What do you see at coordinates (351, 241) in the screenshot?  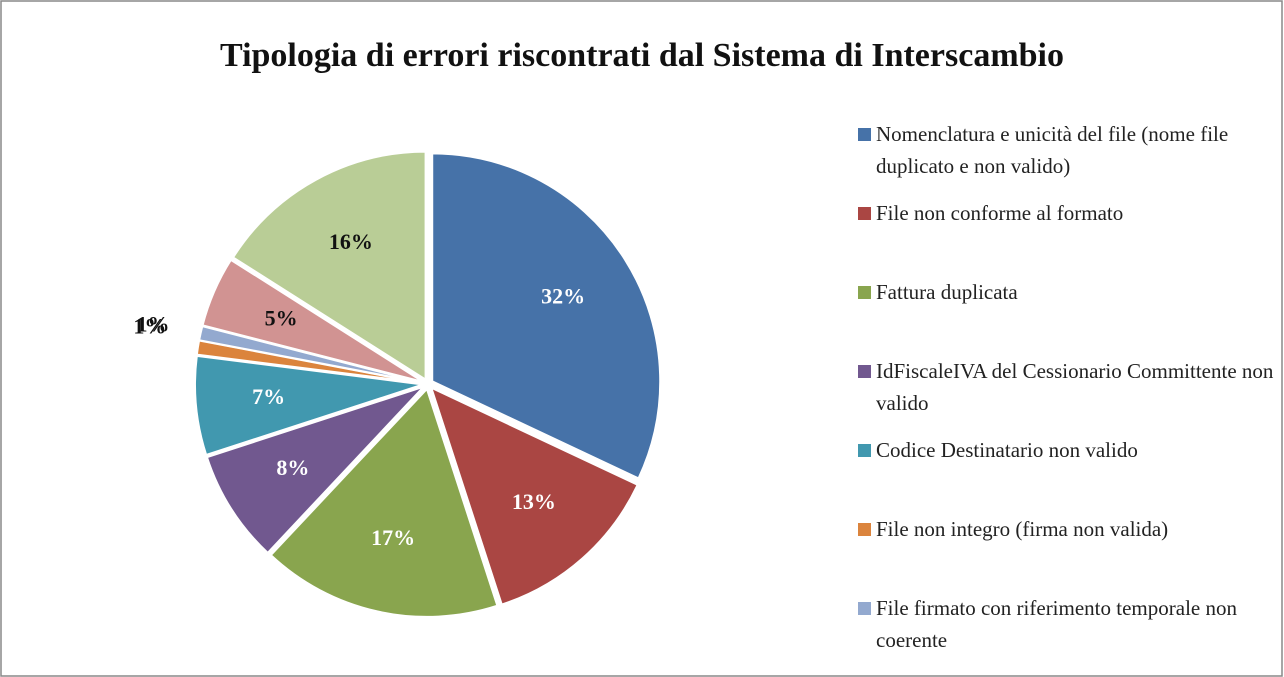 I see `data-label: 16%` at bounding box center [351, 241].